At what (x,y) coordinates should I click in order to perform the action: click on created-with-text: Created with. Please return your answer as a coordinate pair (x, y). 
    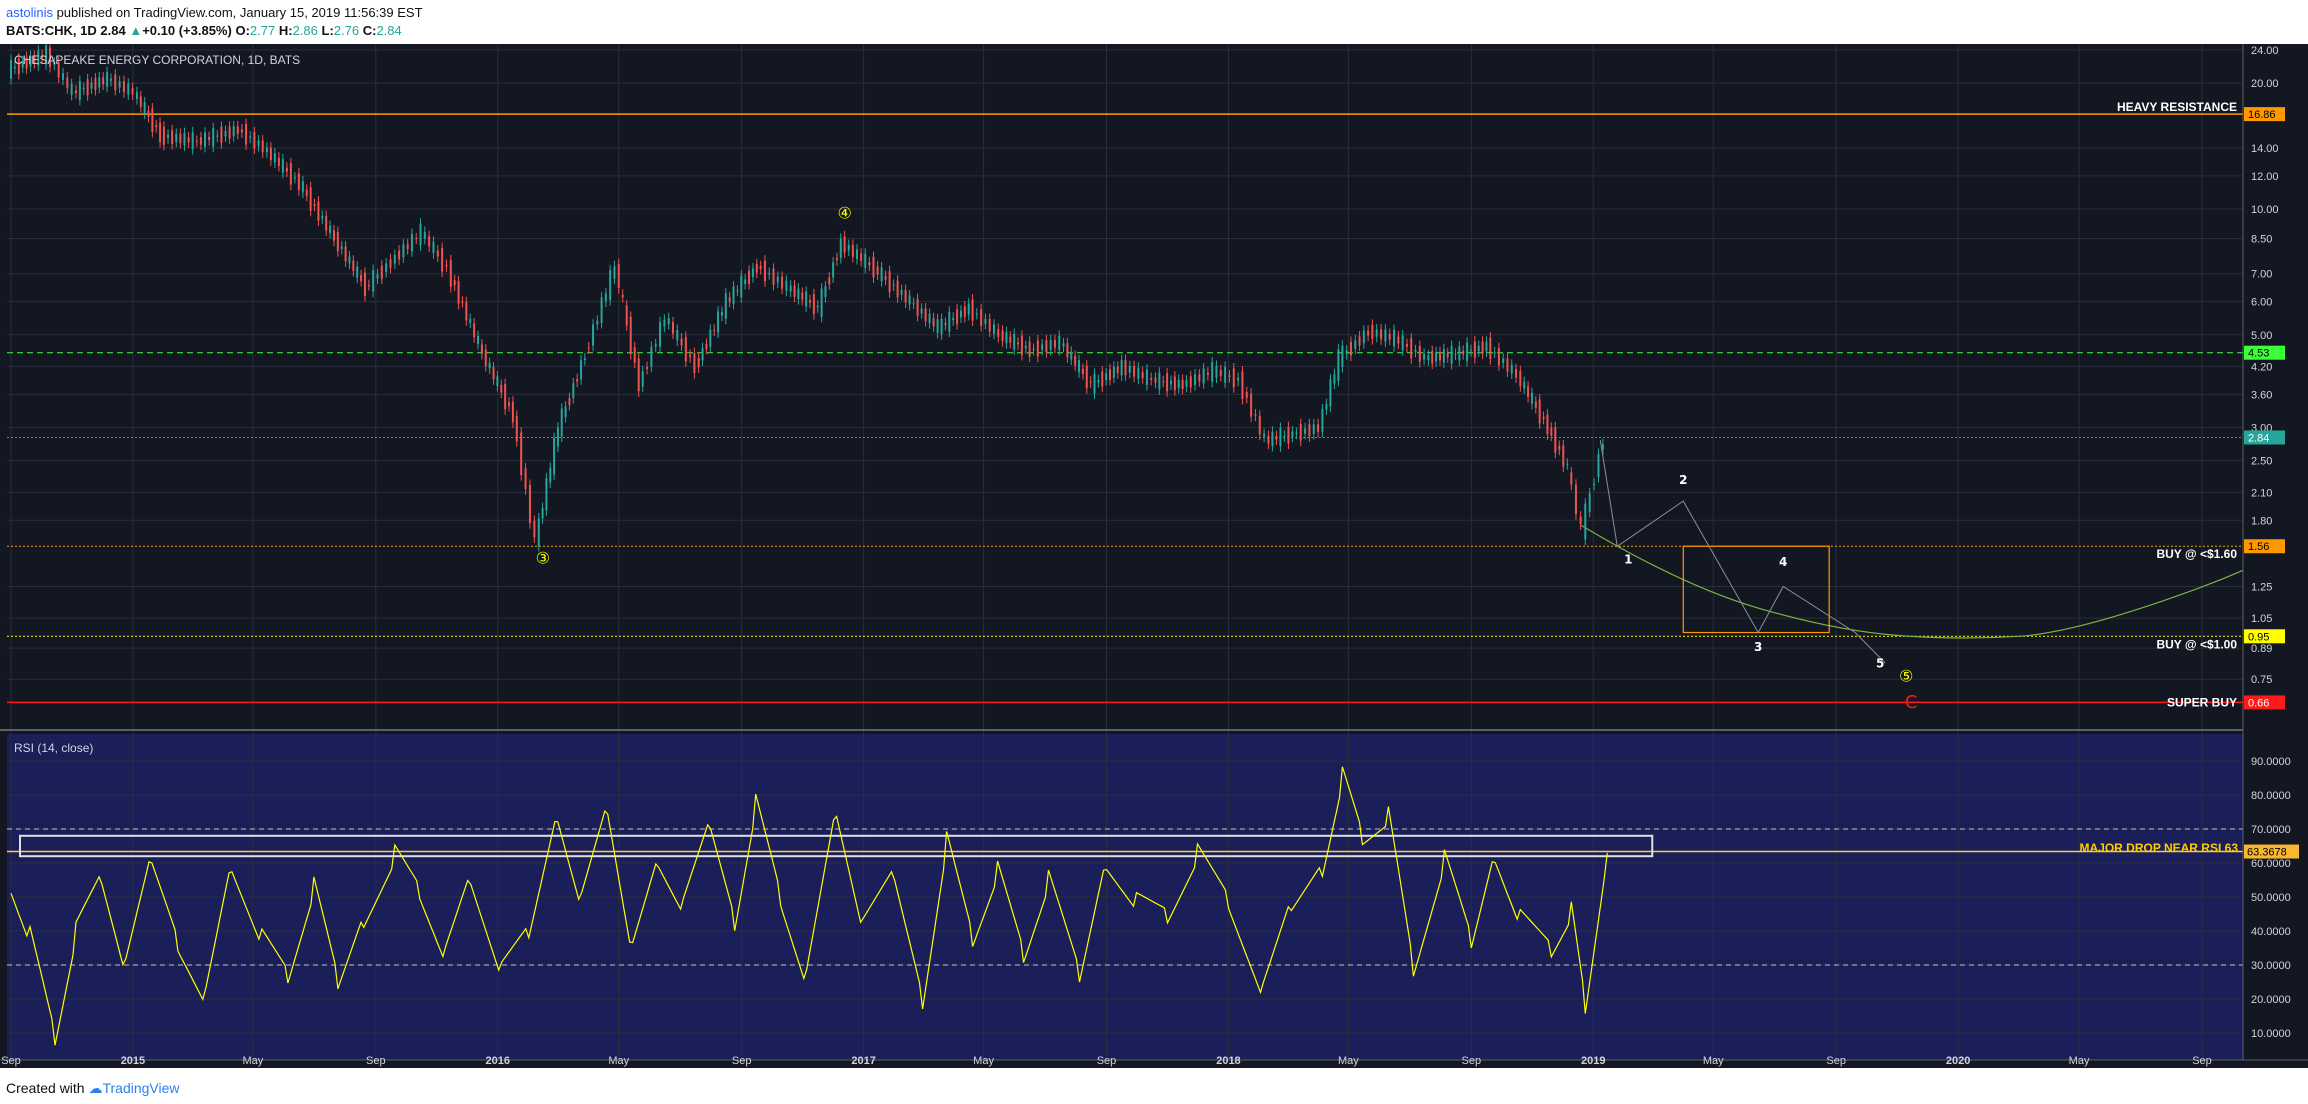
    Looking at the image, I should click on (45, 1088).